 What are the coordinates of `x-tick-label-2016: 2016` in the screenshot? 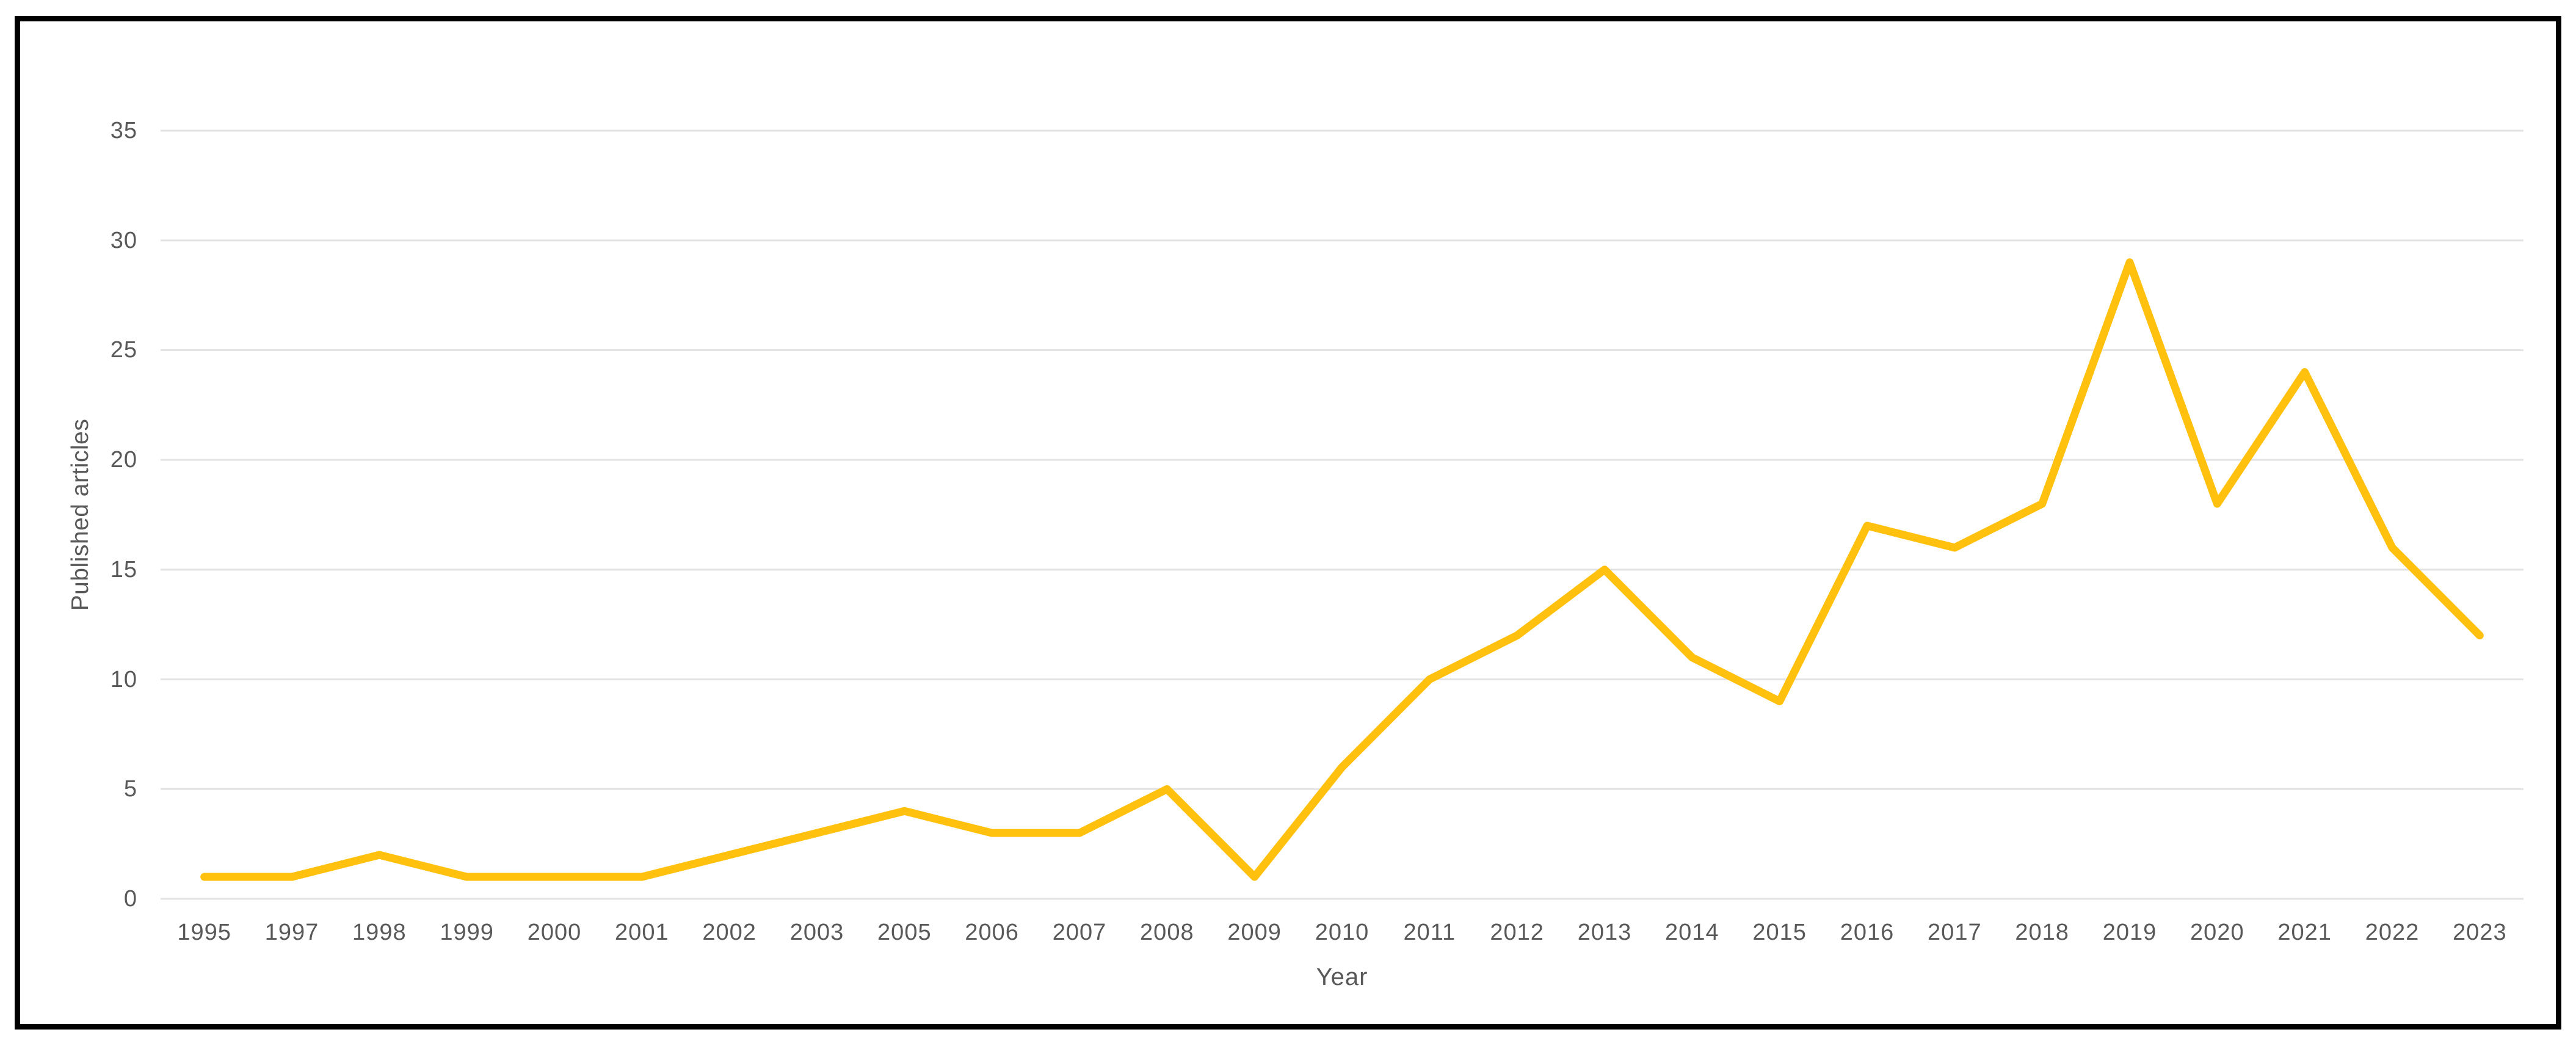 It's located at (1867, 932).